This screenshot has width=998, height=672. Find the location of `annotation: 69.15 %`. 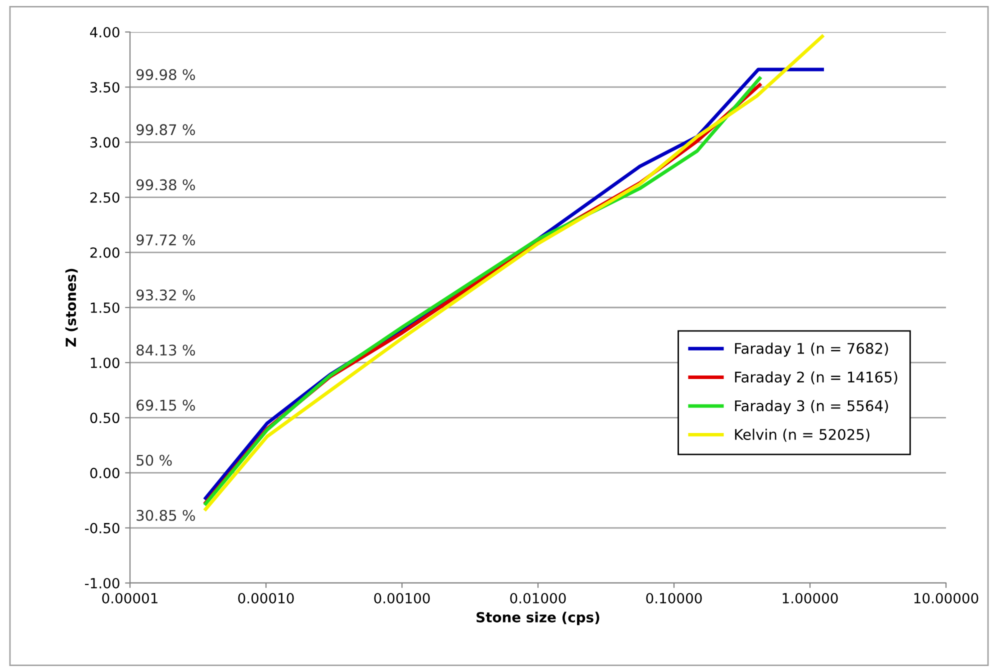

annotation: 69.15 % is located at coordinates (165, 405).